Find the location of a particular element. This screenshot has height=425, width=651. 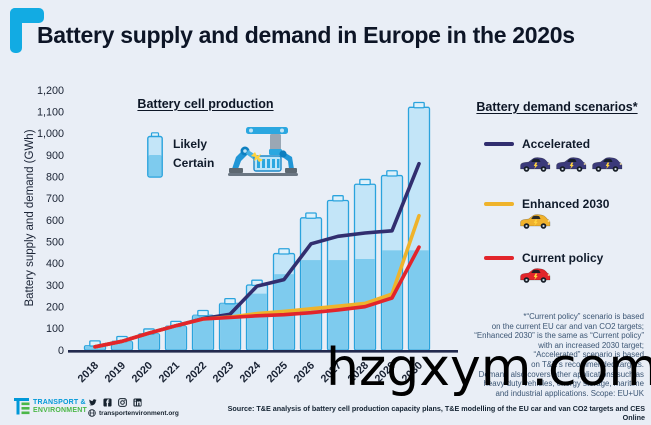

x-tick-2020: 2020 is located at coordinates (142, 372).